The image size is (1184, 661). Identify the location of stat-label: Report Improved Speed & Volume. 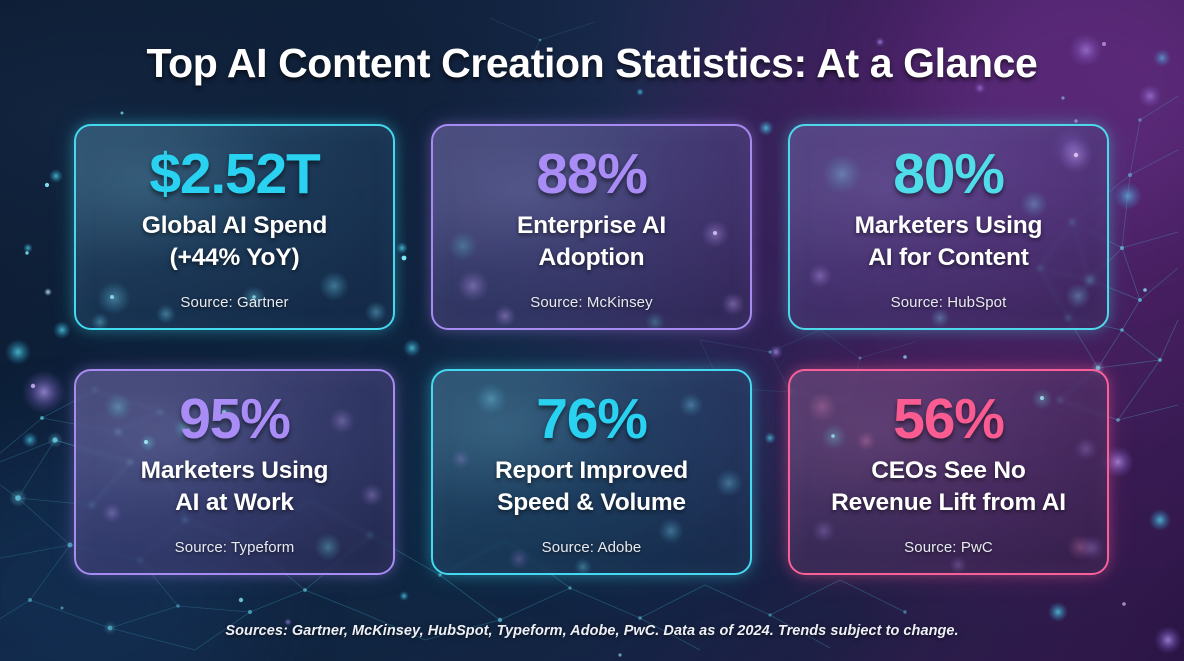
(591, 487).